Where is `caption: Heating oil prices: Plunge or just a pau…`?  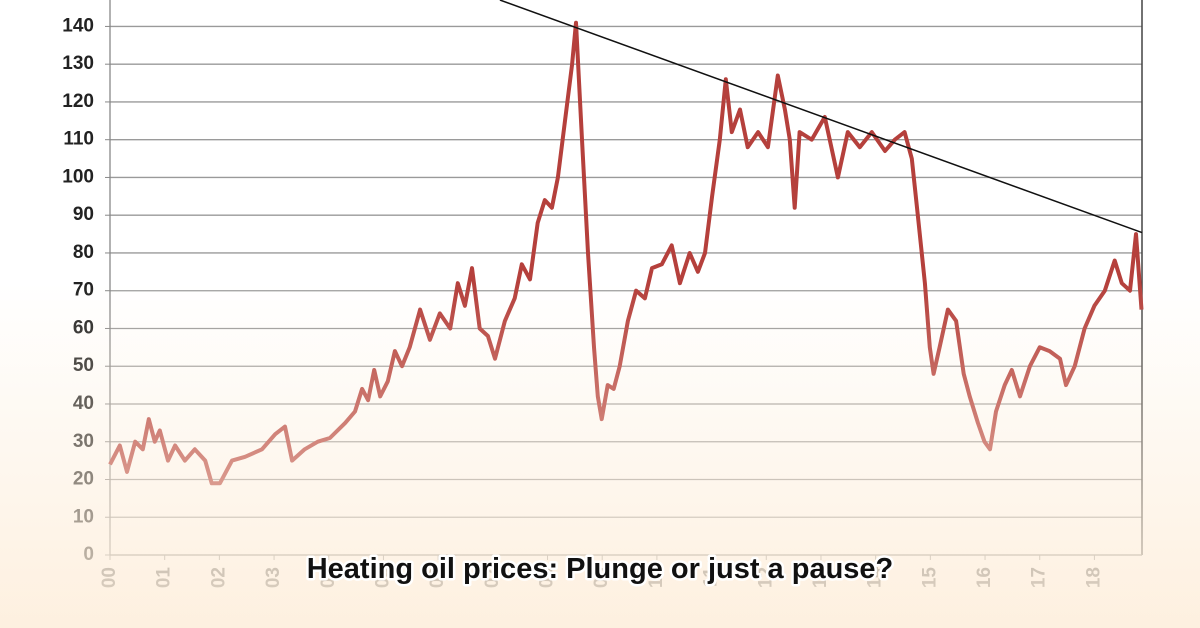 caption: Heating oil prices: Plunge or just a pau… is located at coordinates (600, 569).